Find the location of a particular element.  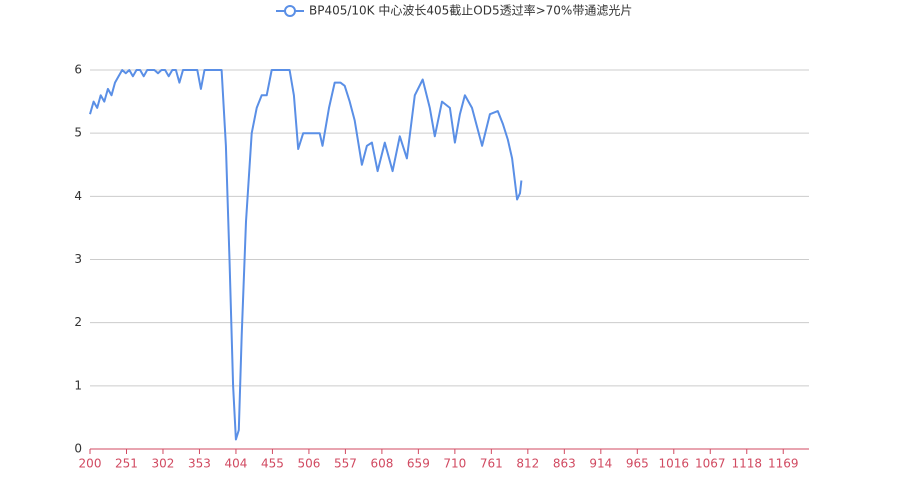

x-tick-label: 710 is located at coordinates (454, 464).